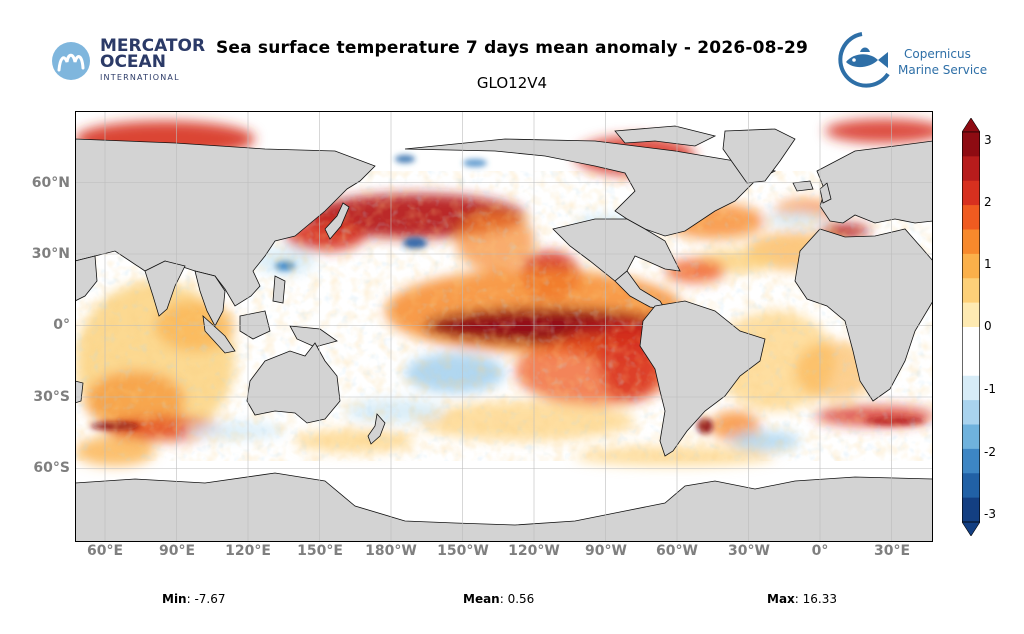 The height and width of the screenshot is (634, 1024). What do you see at coordinates (50, 254) in the screenshot?
I see `lat-label-30n: 30°N` at bounding box center [50, 254].